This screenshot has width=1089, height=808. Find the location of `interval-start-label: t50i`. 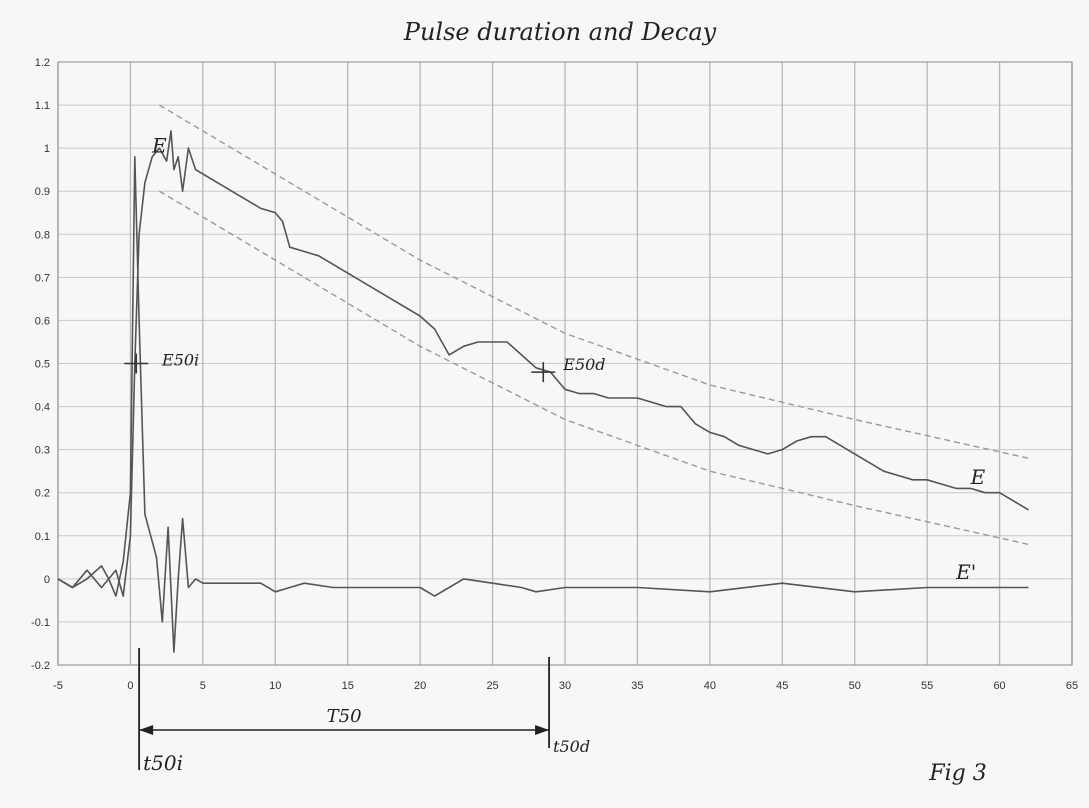

interval-start-label: t50i is located at coordinates (163, 763).